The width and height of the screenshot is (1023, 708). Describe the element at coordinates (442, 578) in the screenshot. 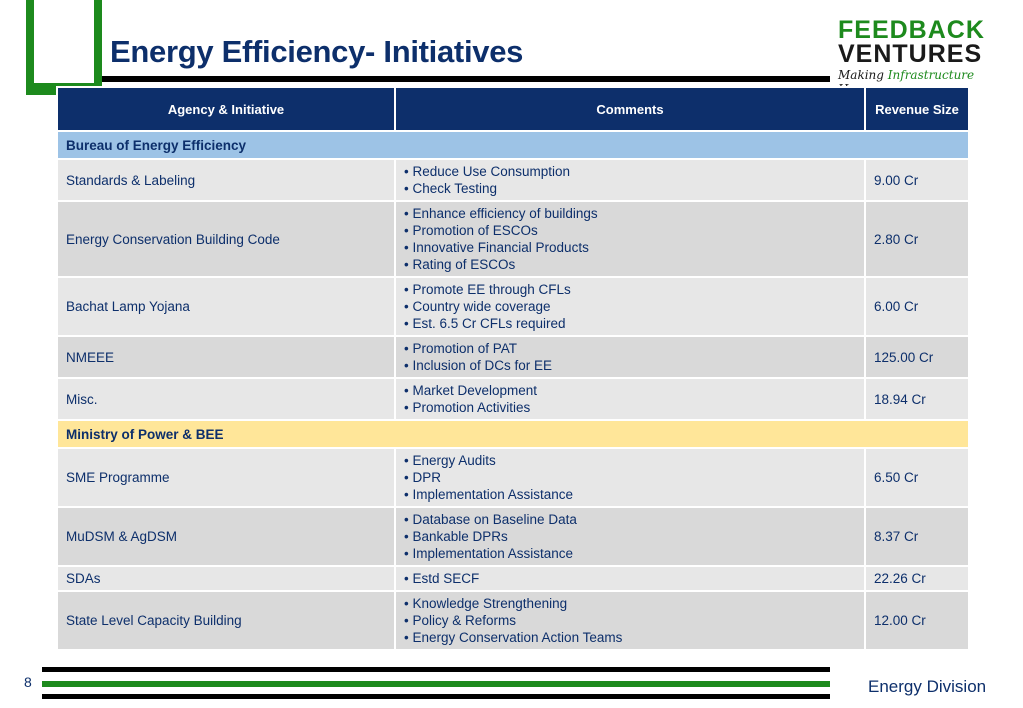

I see `comment-bullet: • Estd SECF` at that location.